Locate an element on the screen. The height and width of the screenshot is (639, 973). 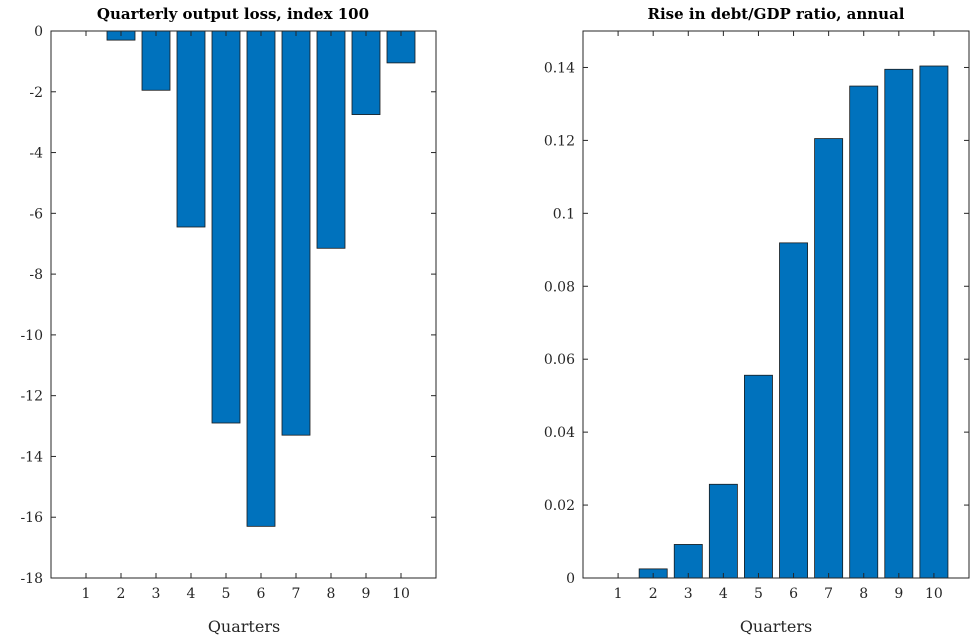
y-tick-label: 0.14 is located at coordinates (559, 68).